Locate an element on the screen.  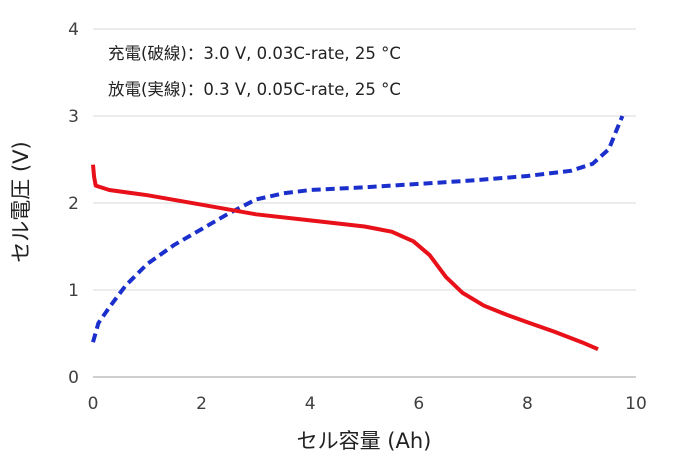
y-tick-label: 3 is located at coordinates (73, 117).